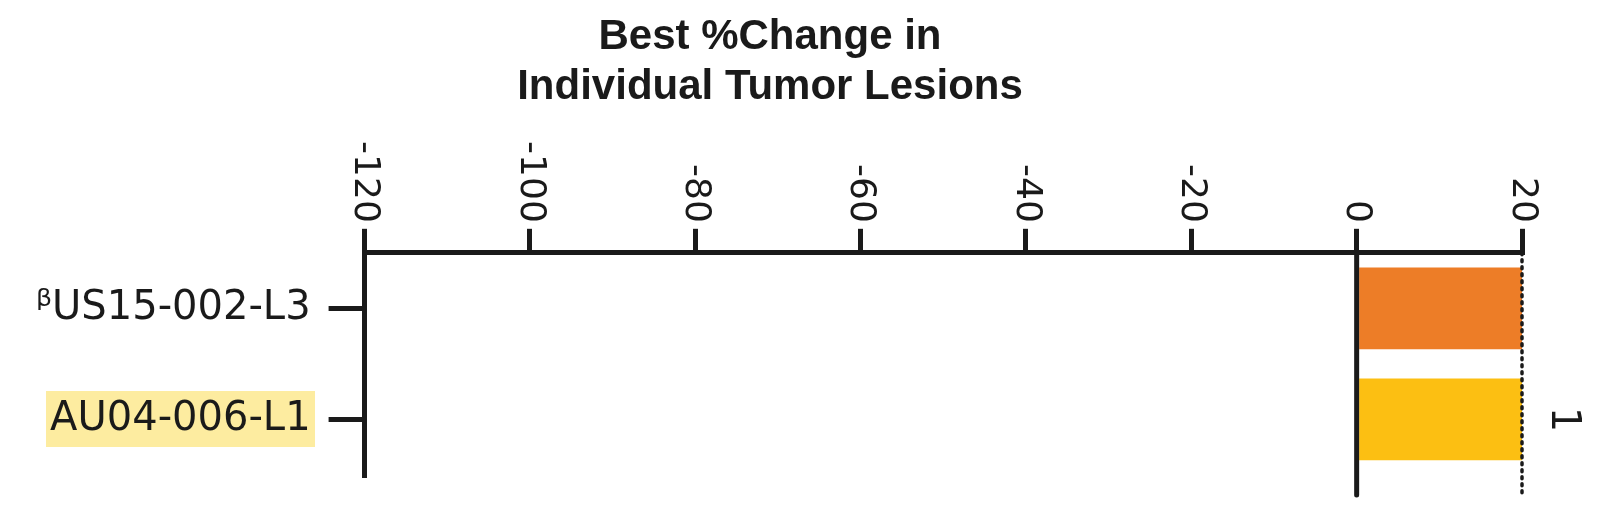 Image resolution: width=1600 pixels, height=525 pixels. I want to click on chart-title: Best %Change in Individual Tumor Lesions, so click(770, 59).